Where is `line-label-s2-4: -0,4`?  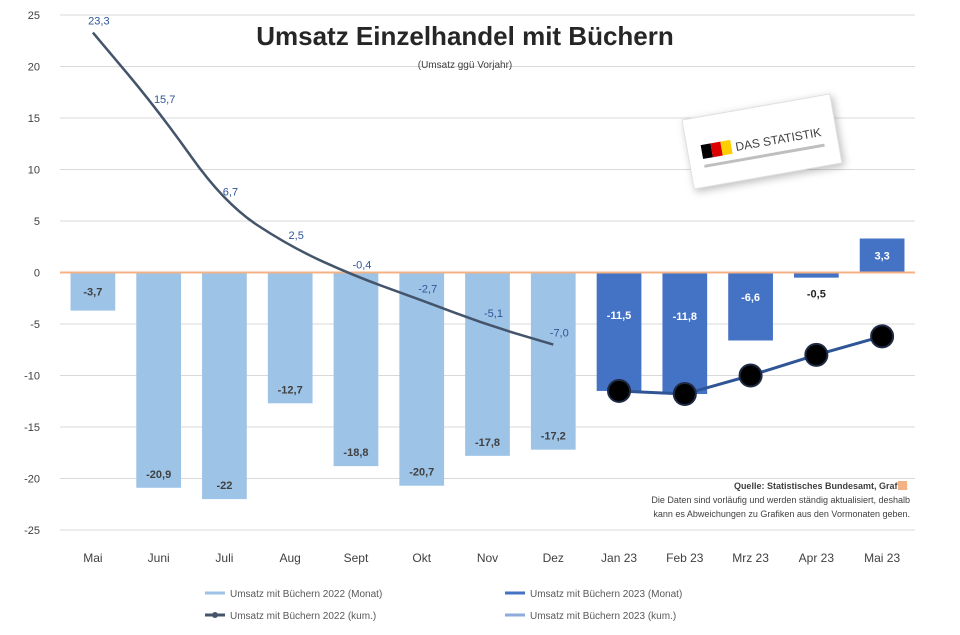 line-label-s2-4: -0,4 is located at coordinates (361, 266).